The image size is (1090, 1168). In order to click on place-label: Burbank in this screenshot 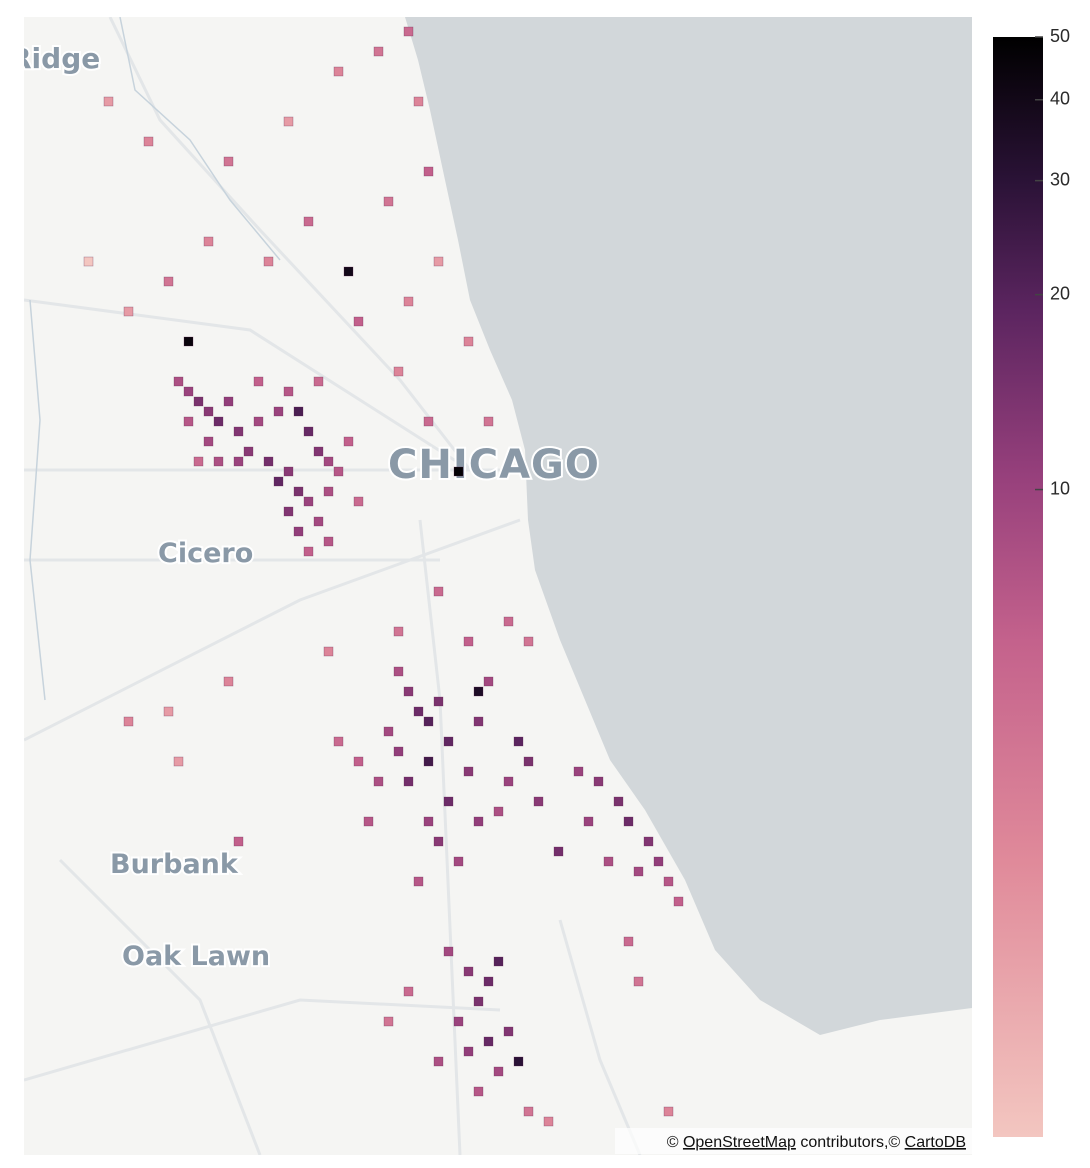, I will do `click(174, 864)`.